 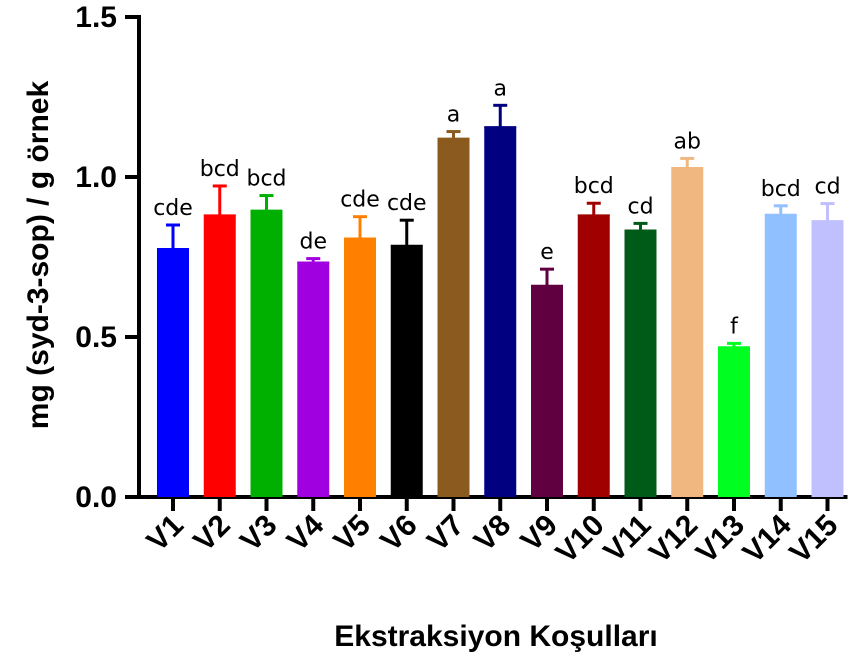 What do you see at coordinates (445, 533) in the screenshot?
I see `x-tick-label: V7` at bounding box center [445, 533].